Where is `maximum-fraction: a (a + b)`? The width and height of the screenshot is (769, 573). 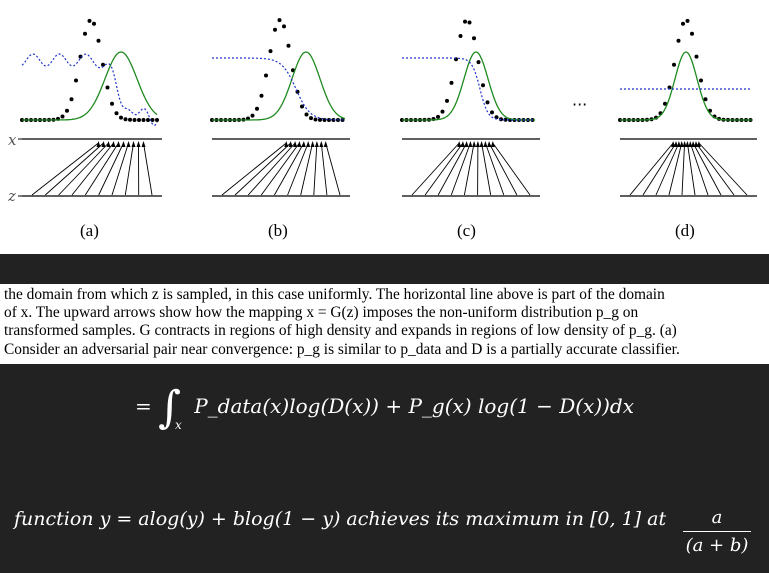 maximum-fraction: a (a + b) is located at coordinates (717, 531).